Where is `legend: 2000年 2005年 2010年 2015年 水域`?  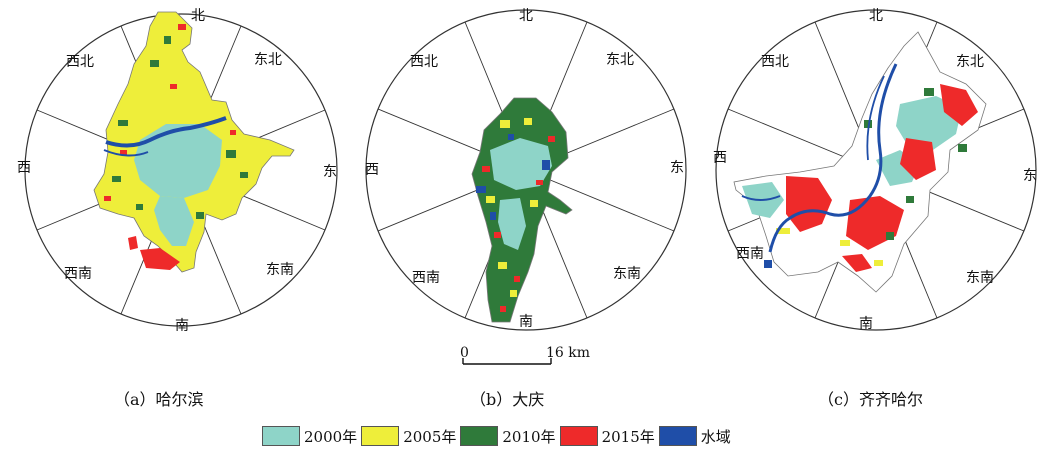 legend: 2000年 2005年 2010年 2015年 水域 is located at coordinates (498, 436).